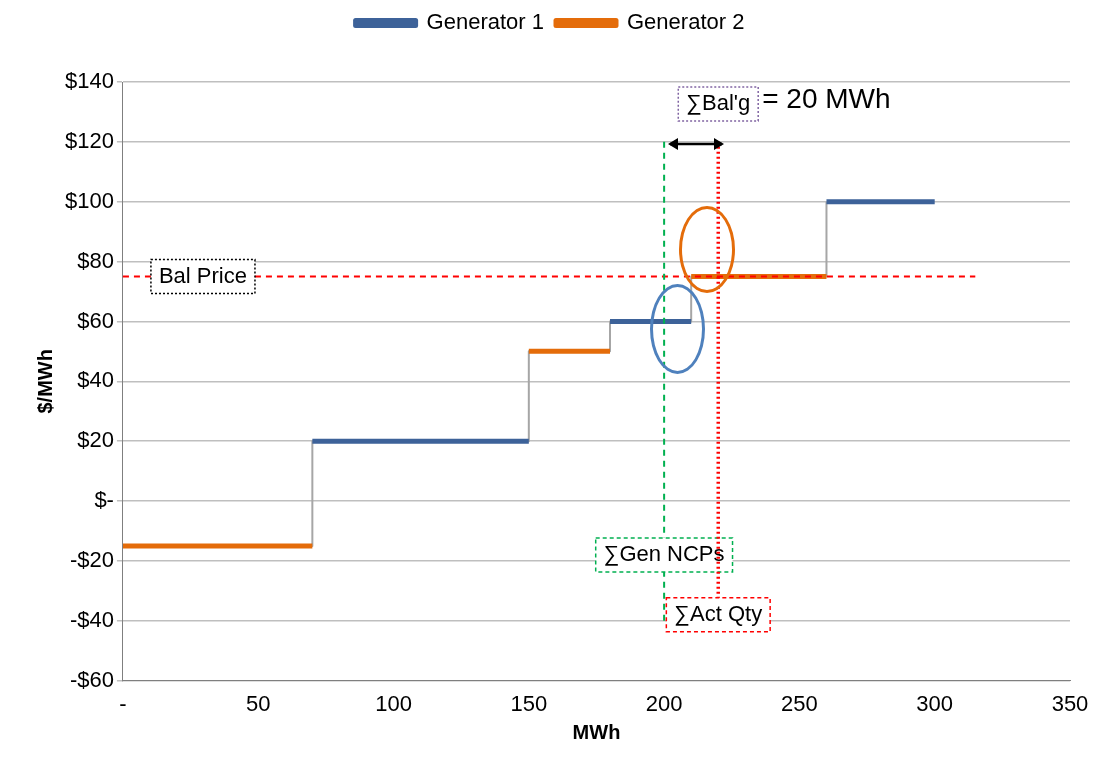 Image resolution: width=1108 pixels, height=757 pixels. What do you see at coordinates (686, 22) in the screenshot?
I see `legend-label: Generator 2` at bounding box center [686, 22].